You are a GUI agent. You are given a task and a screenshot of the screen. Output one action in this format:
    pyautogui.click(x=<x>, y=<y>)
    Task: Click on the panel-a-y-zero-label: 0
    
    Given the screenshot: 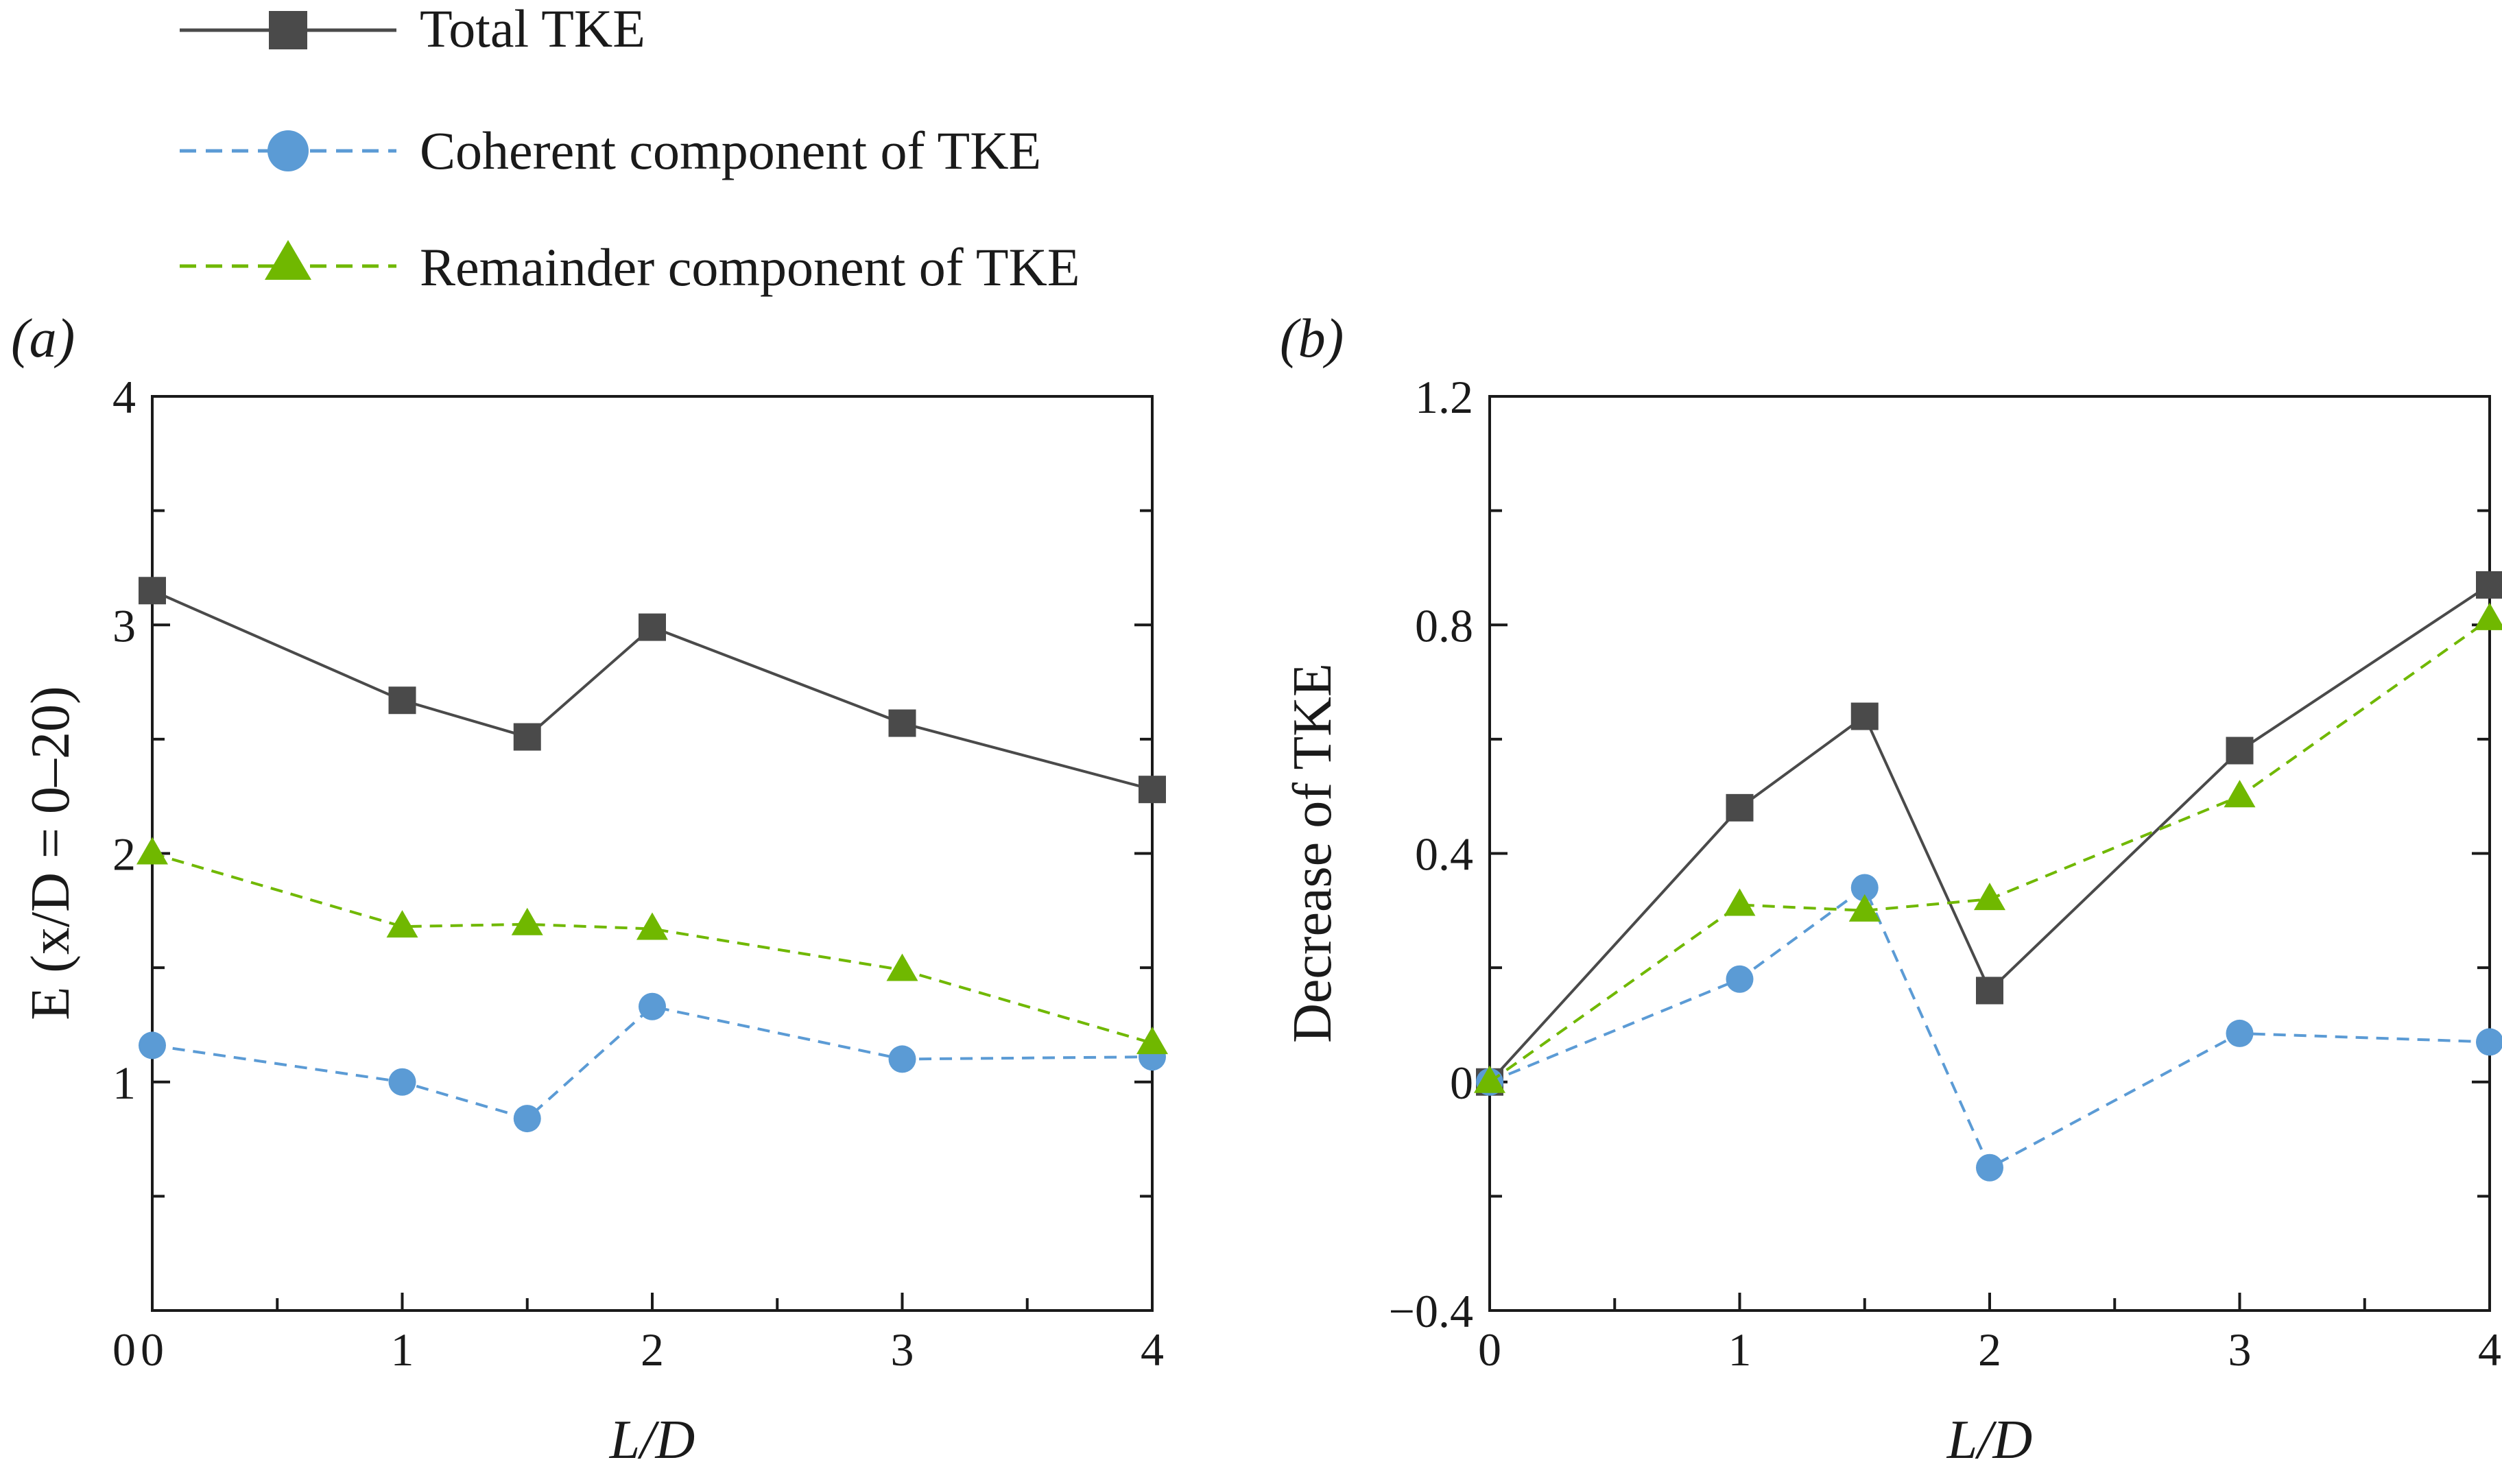 What is the action you would take?
    pyautogui.click(x=124, y=1350)
    